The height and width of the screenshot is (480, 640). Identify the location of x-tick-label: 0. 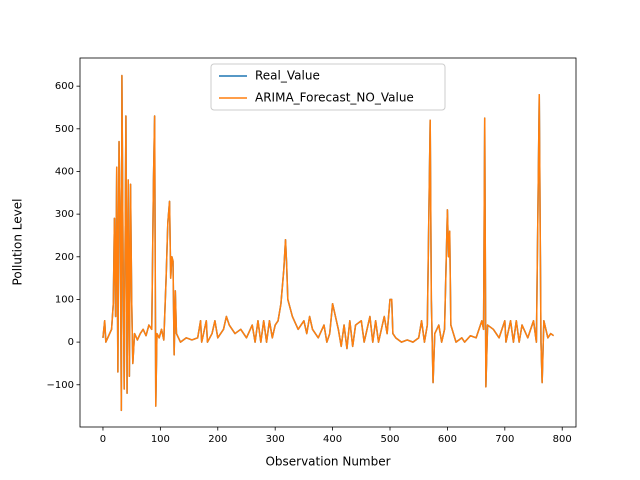
(103, 439).